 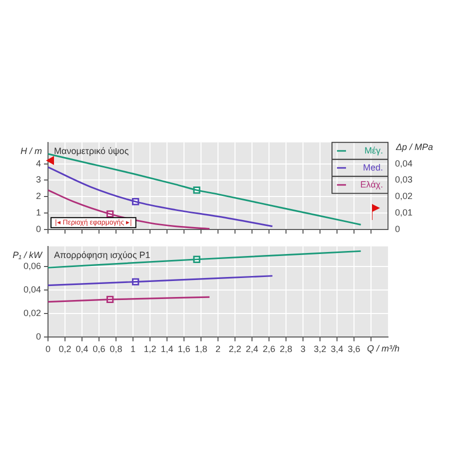 I want to click on x-tick-label: 2,8, so click(x=286, y=349).